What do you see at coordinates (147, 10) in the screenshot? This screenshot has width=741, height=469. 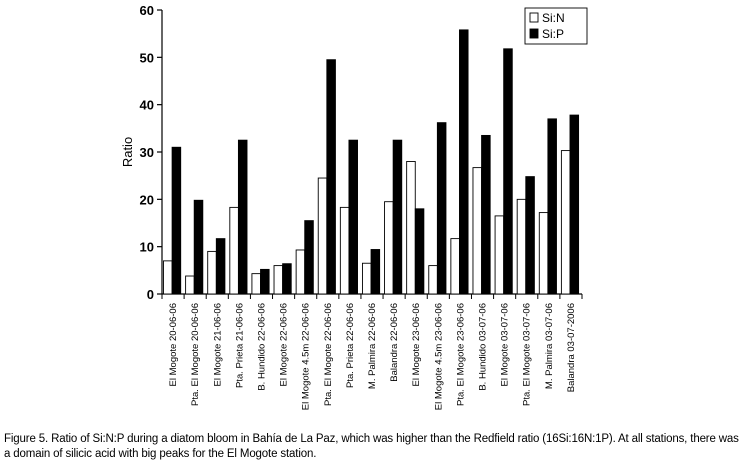 I see `y-tick-label: 60` at bounding box center [147, 10].